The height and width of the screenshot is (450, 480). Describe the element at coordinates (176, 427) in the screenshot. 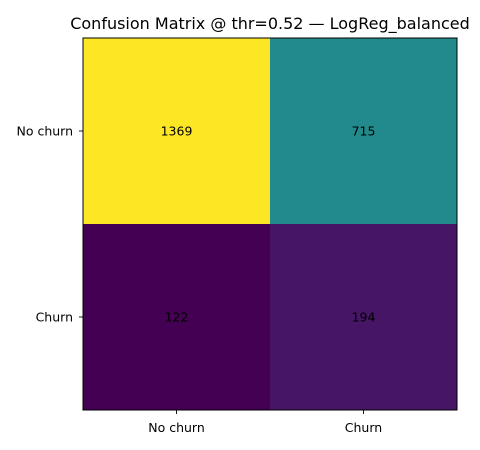

I see `x-tick-label: No churn` at that location.